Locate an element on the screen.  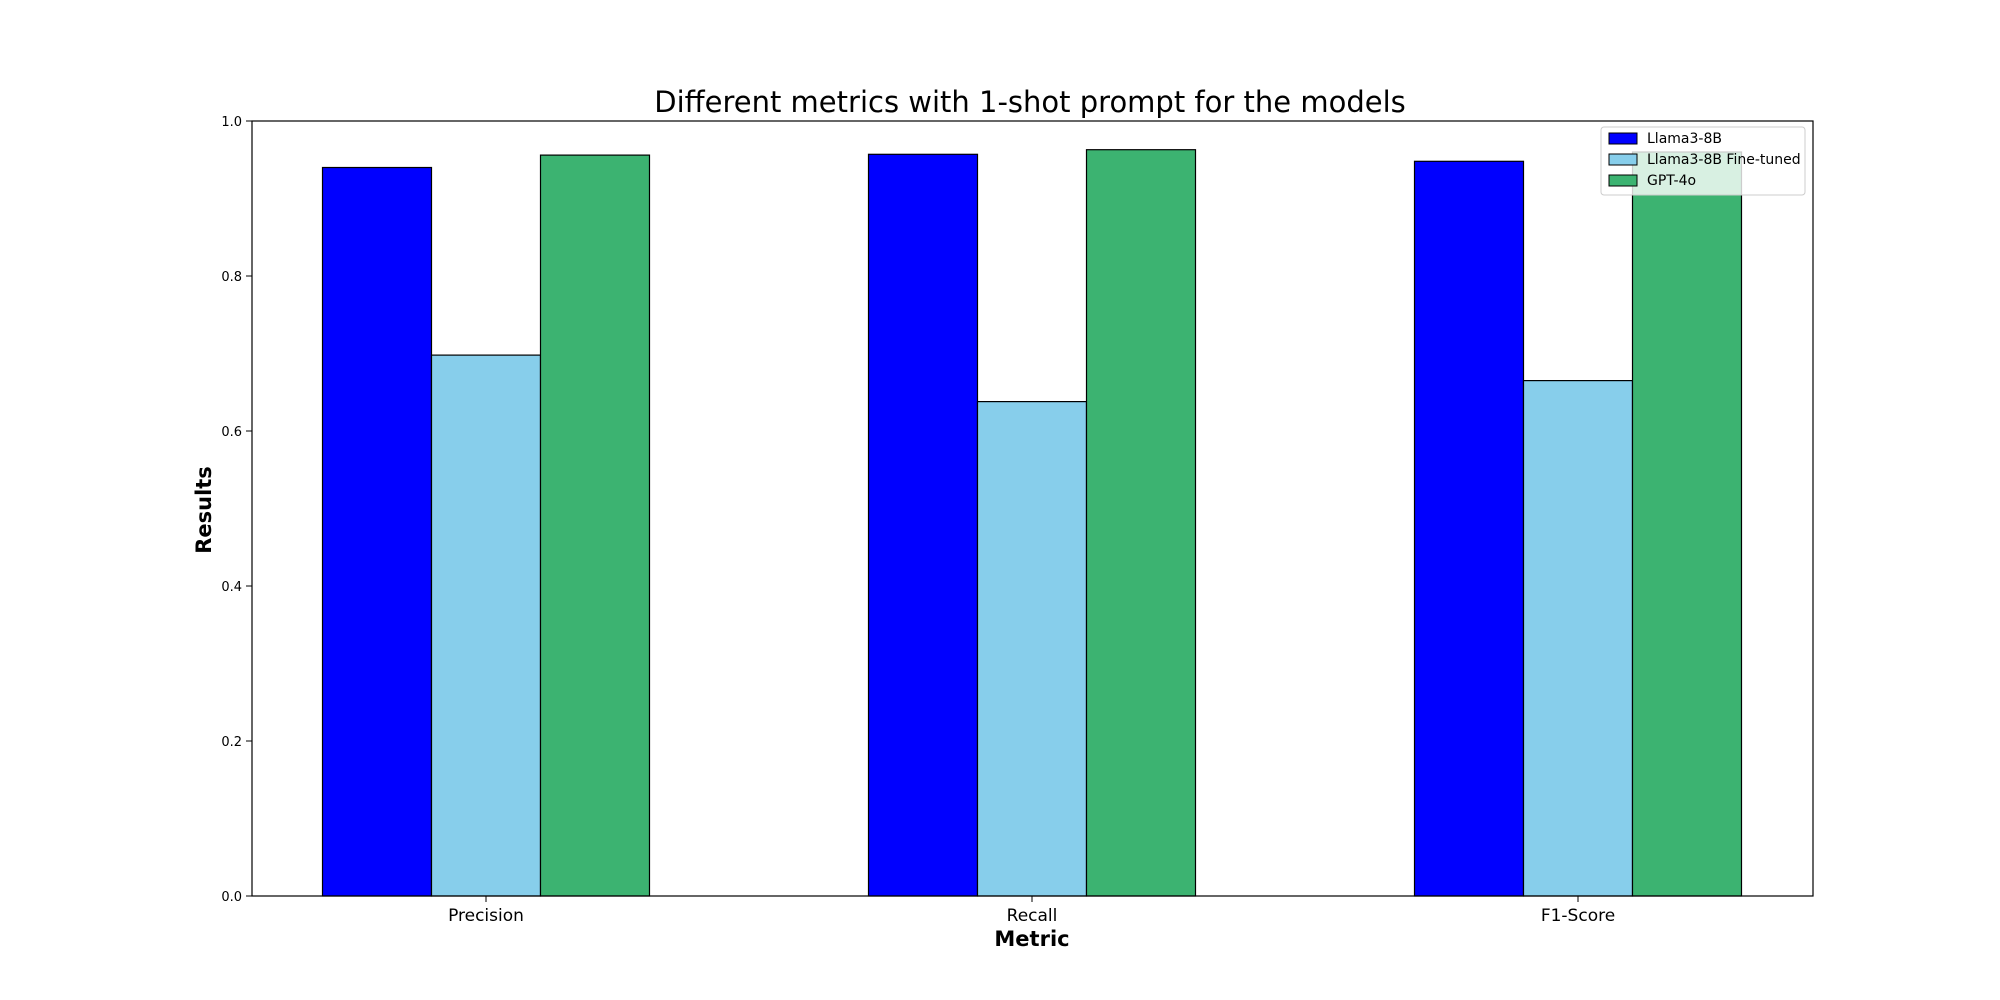
y-tick-label: 0.2 is located at coordinates (231, 742).